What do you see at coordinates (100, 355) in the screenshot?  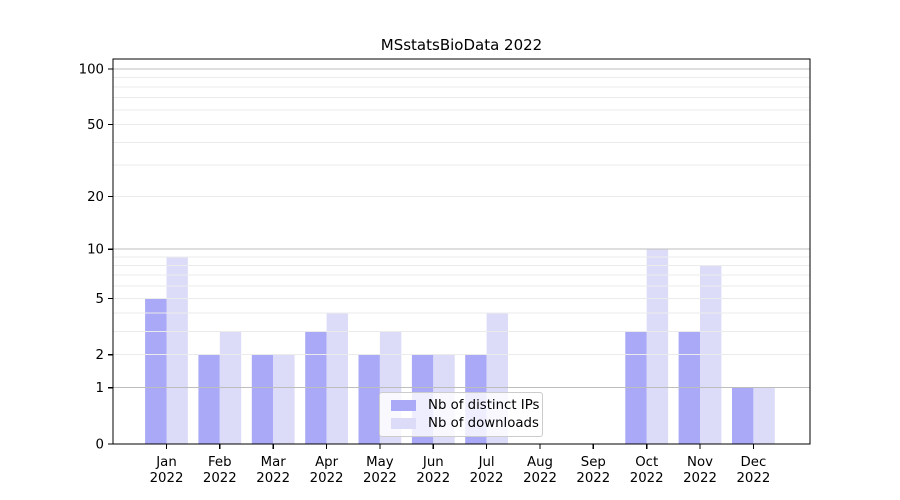 I see `y-tick-label: 2` at bounding box center [100, 355].